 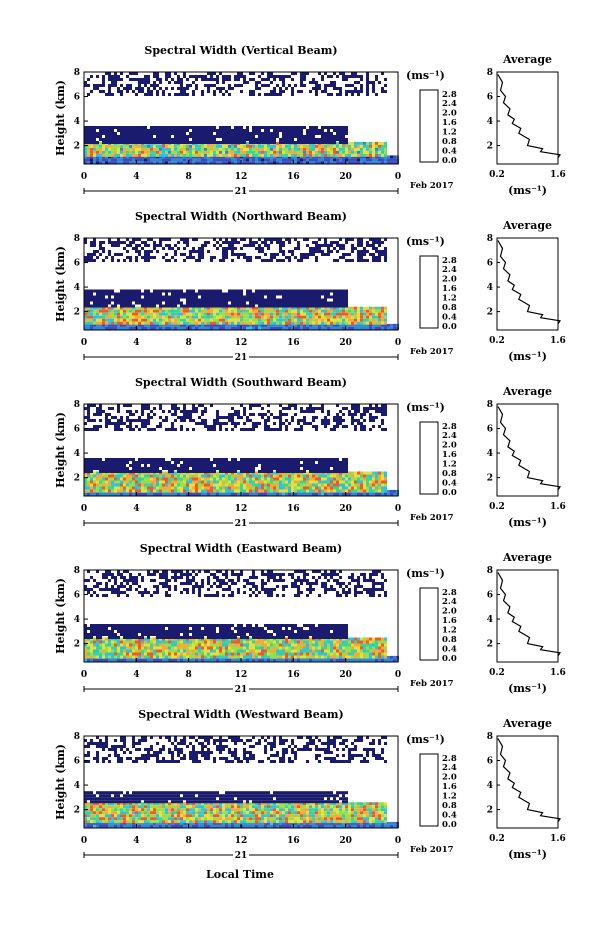 What do you see at coordinates (77, 147) in the screenshot?
I see `y-tick-label: 2` at bounding box center [77, 147].